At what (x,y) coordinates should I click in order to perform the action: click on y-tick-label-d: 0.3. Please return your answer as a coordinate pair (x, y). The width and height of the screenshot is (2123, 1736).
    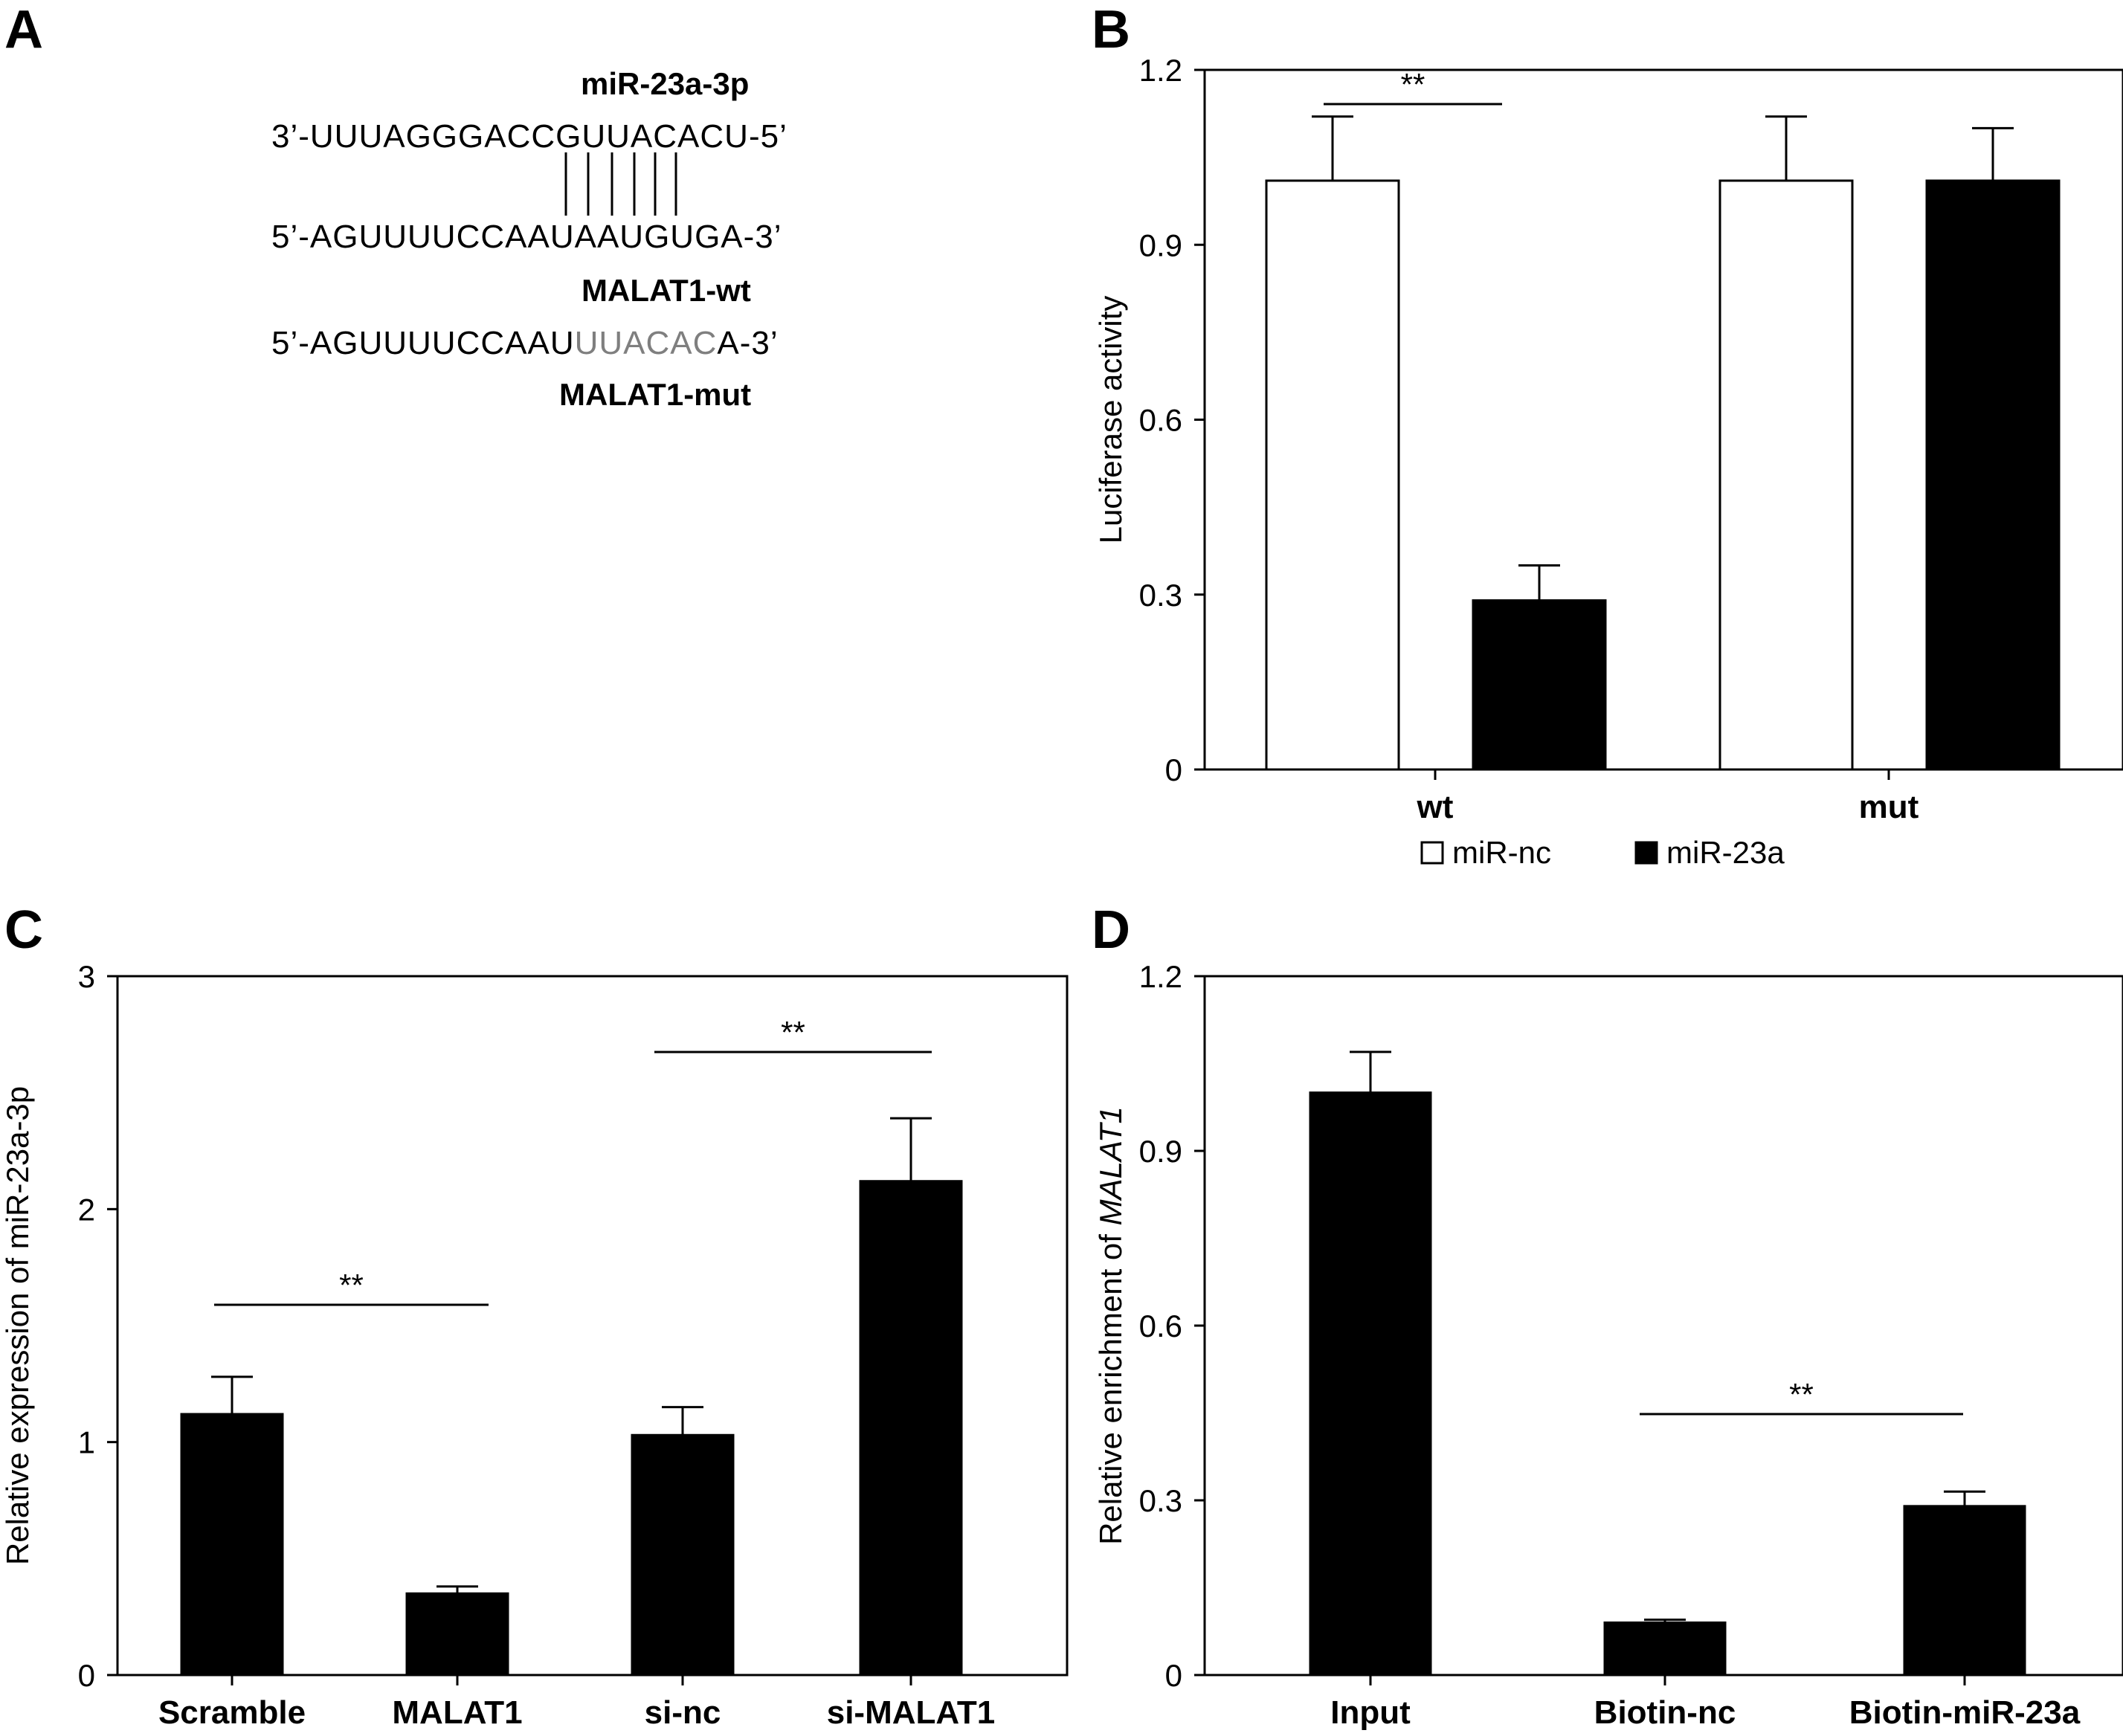
    Looking at the image, I should click on (1160, 1500).